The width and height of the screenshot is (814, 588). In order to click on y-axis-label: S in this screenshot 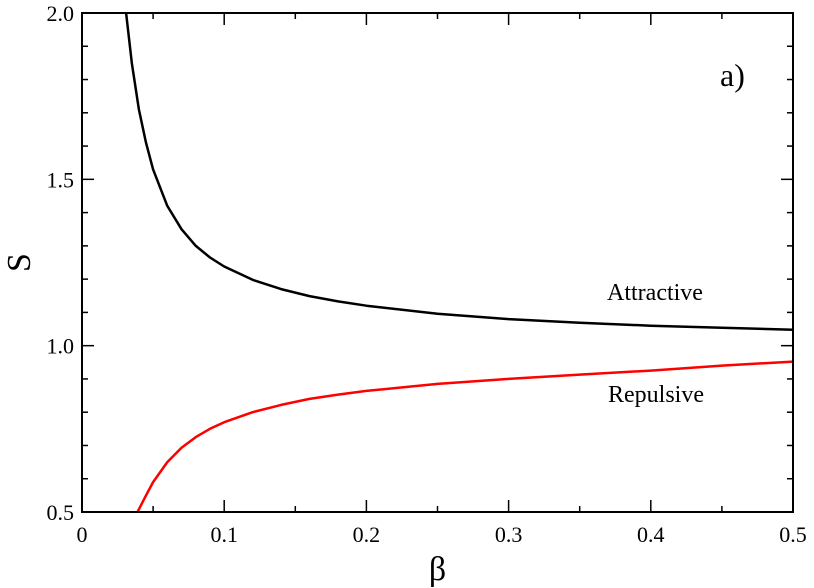, I will do `click(19, 262)`.